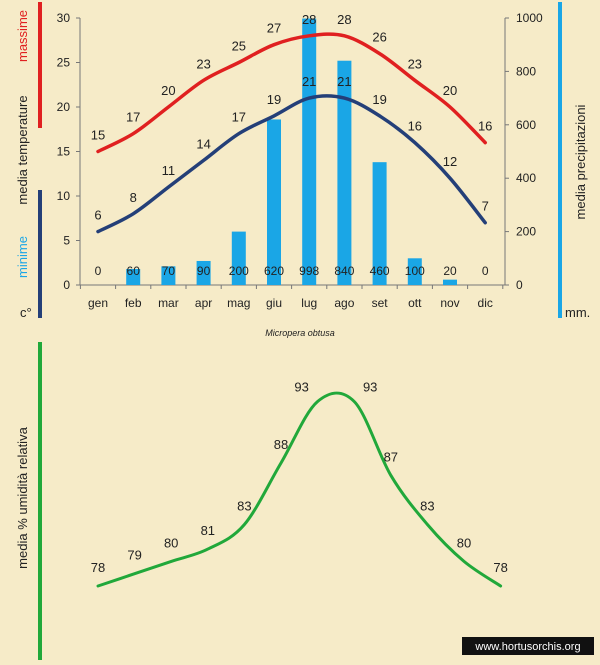 This screenshot has width=600, height=665. I want to click on precip-data-label: 60, so click(134, 271).